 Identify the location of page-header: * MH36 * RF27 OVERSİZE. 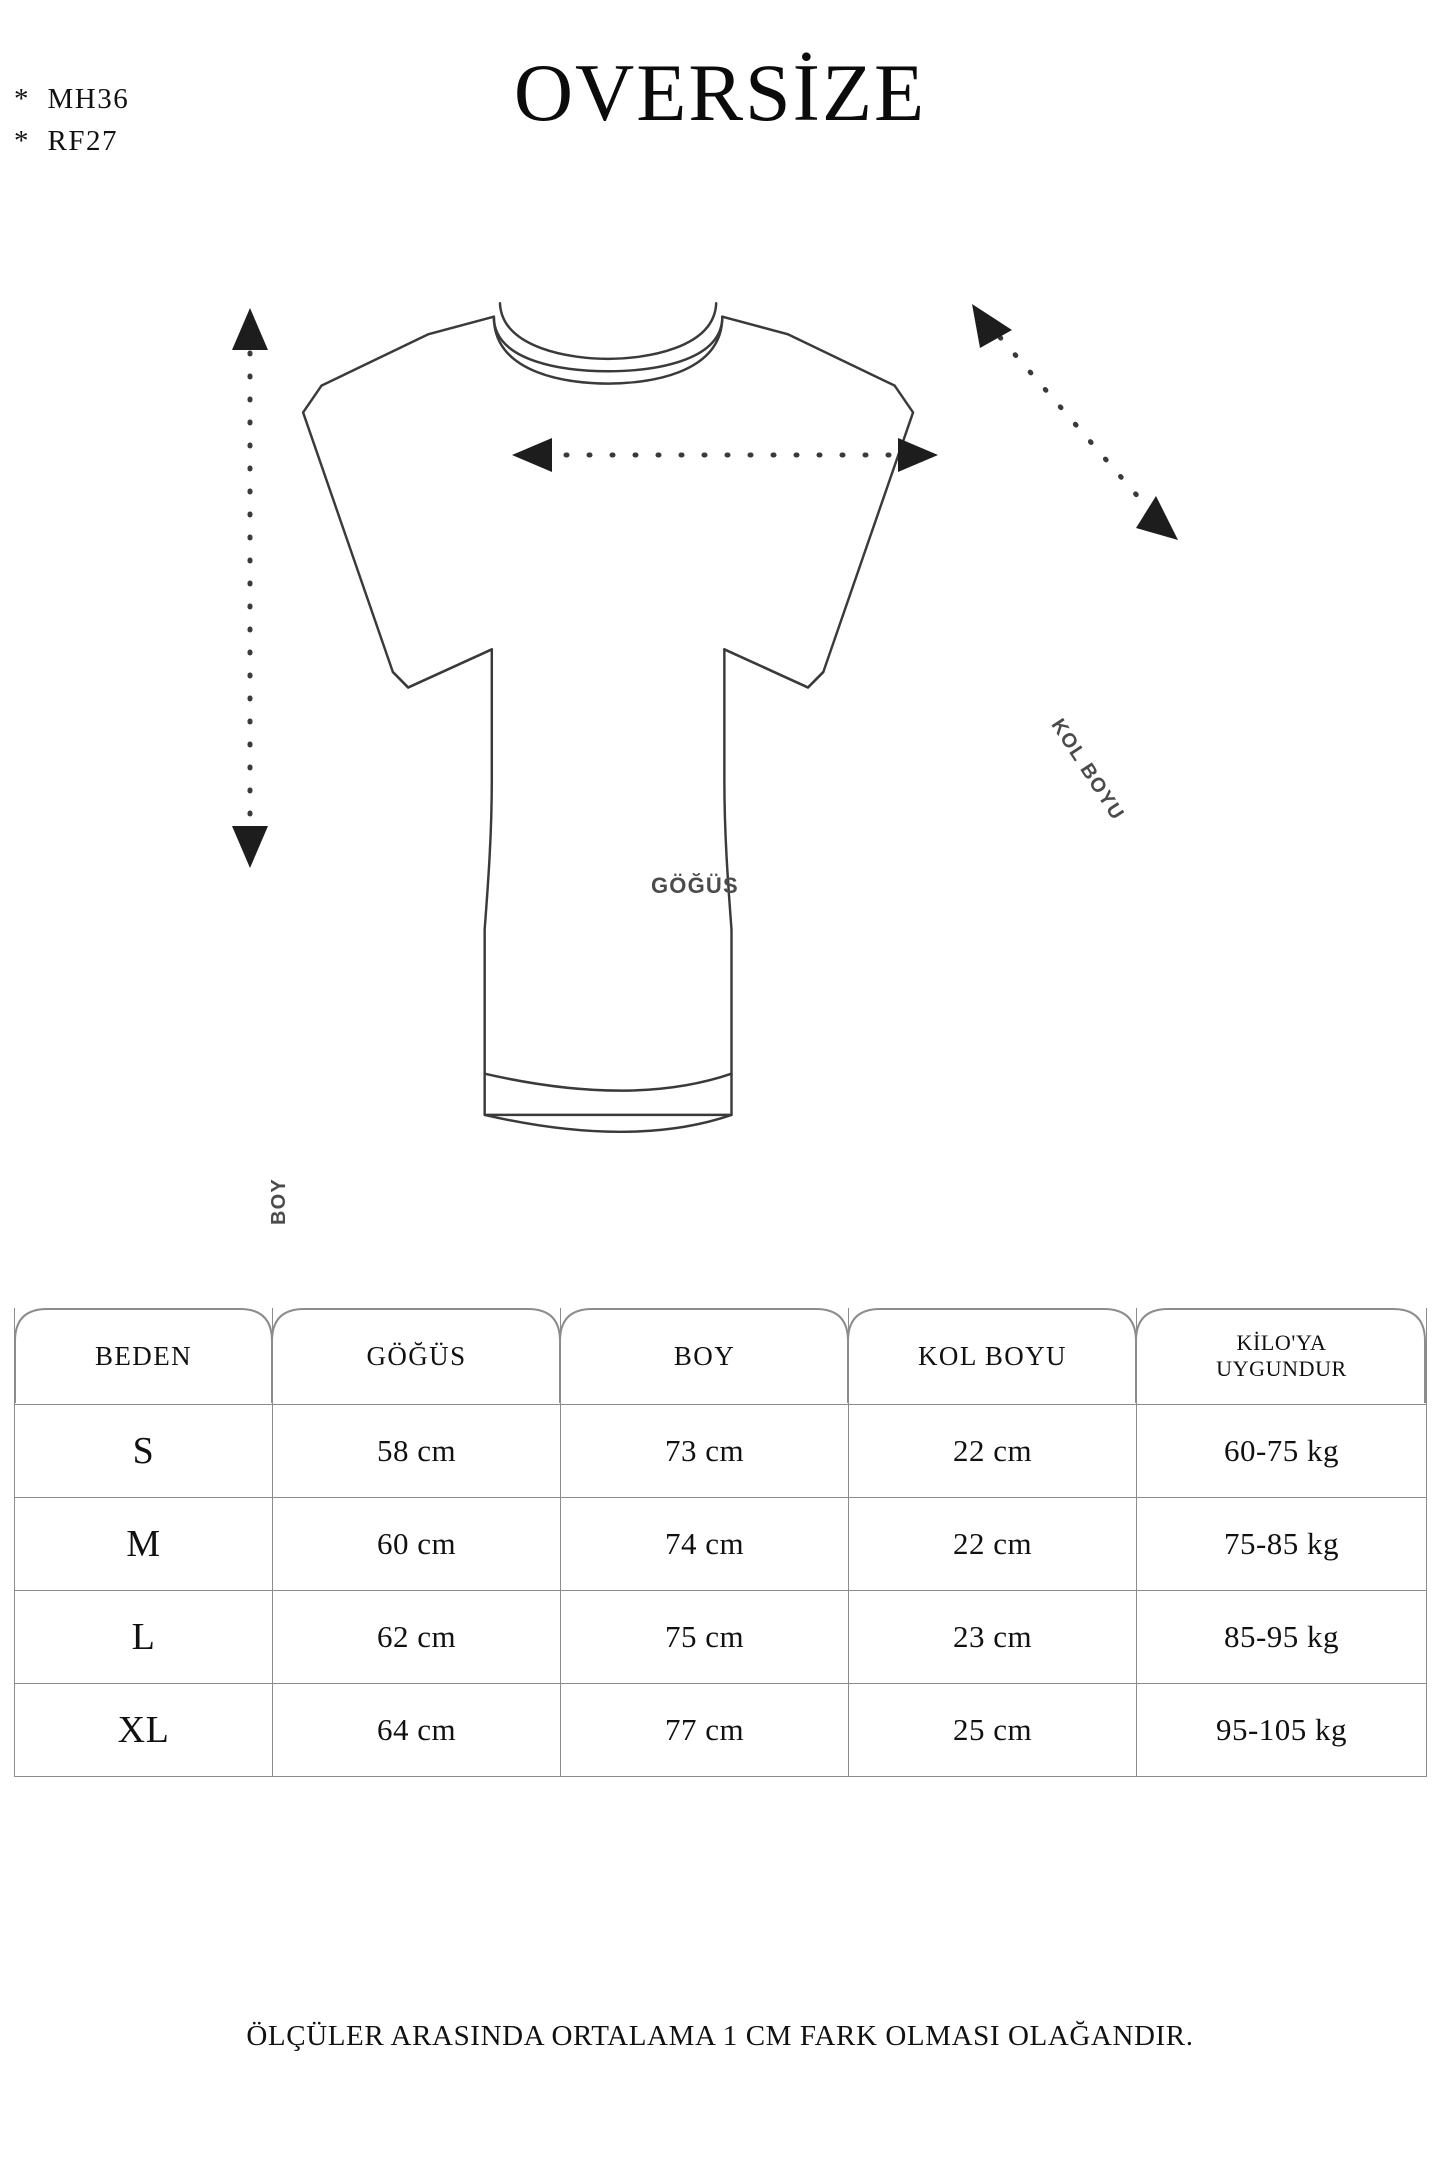
(720, 100).